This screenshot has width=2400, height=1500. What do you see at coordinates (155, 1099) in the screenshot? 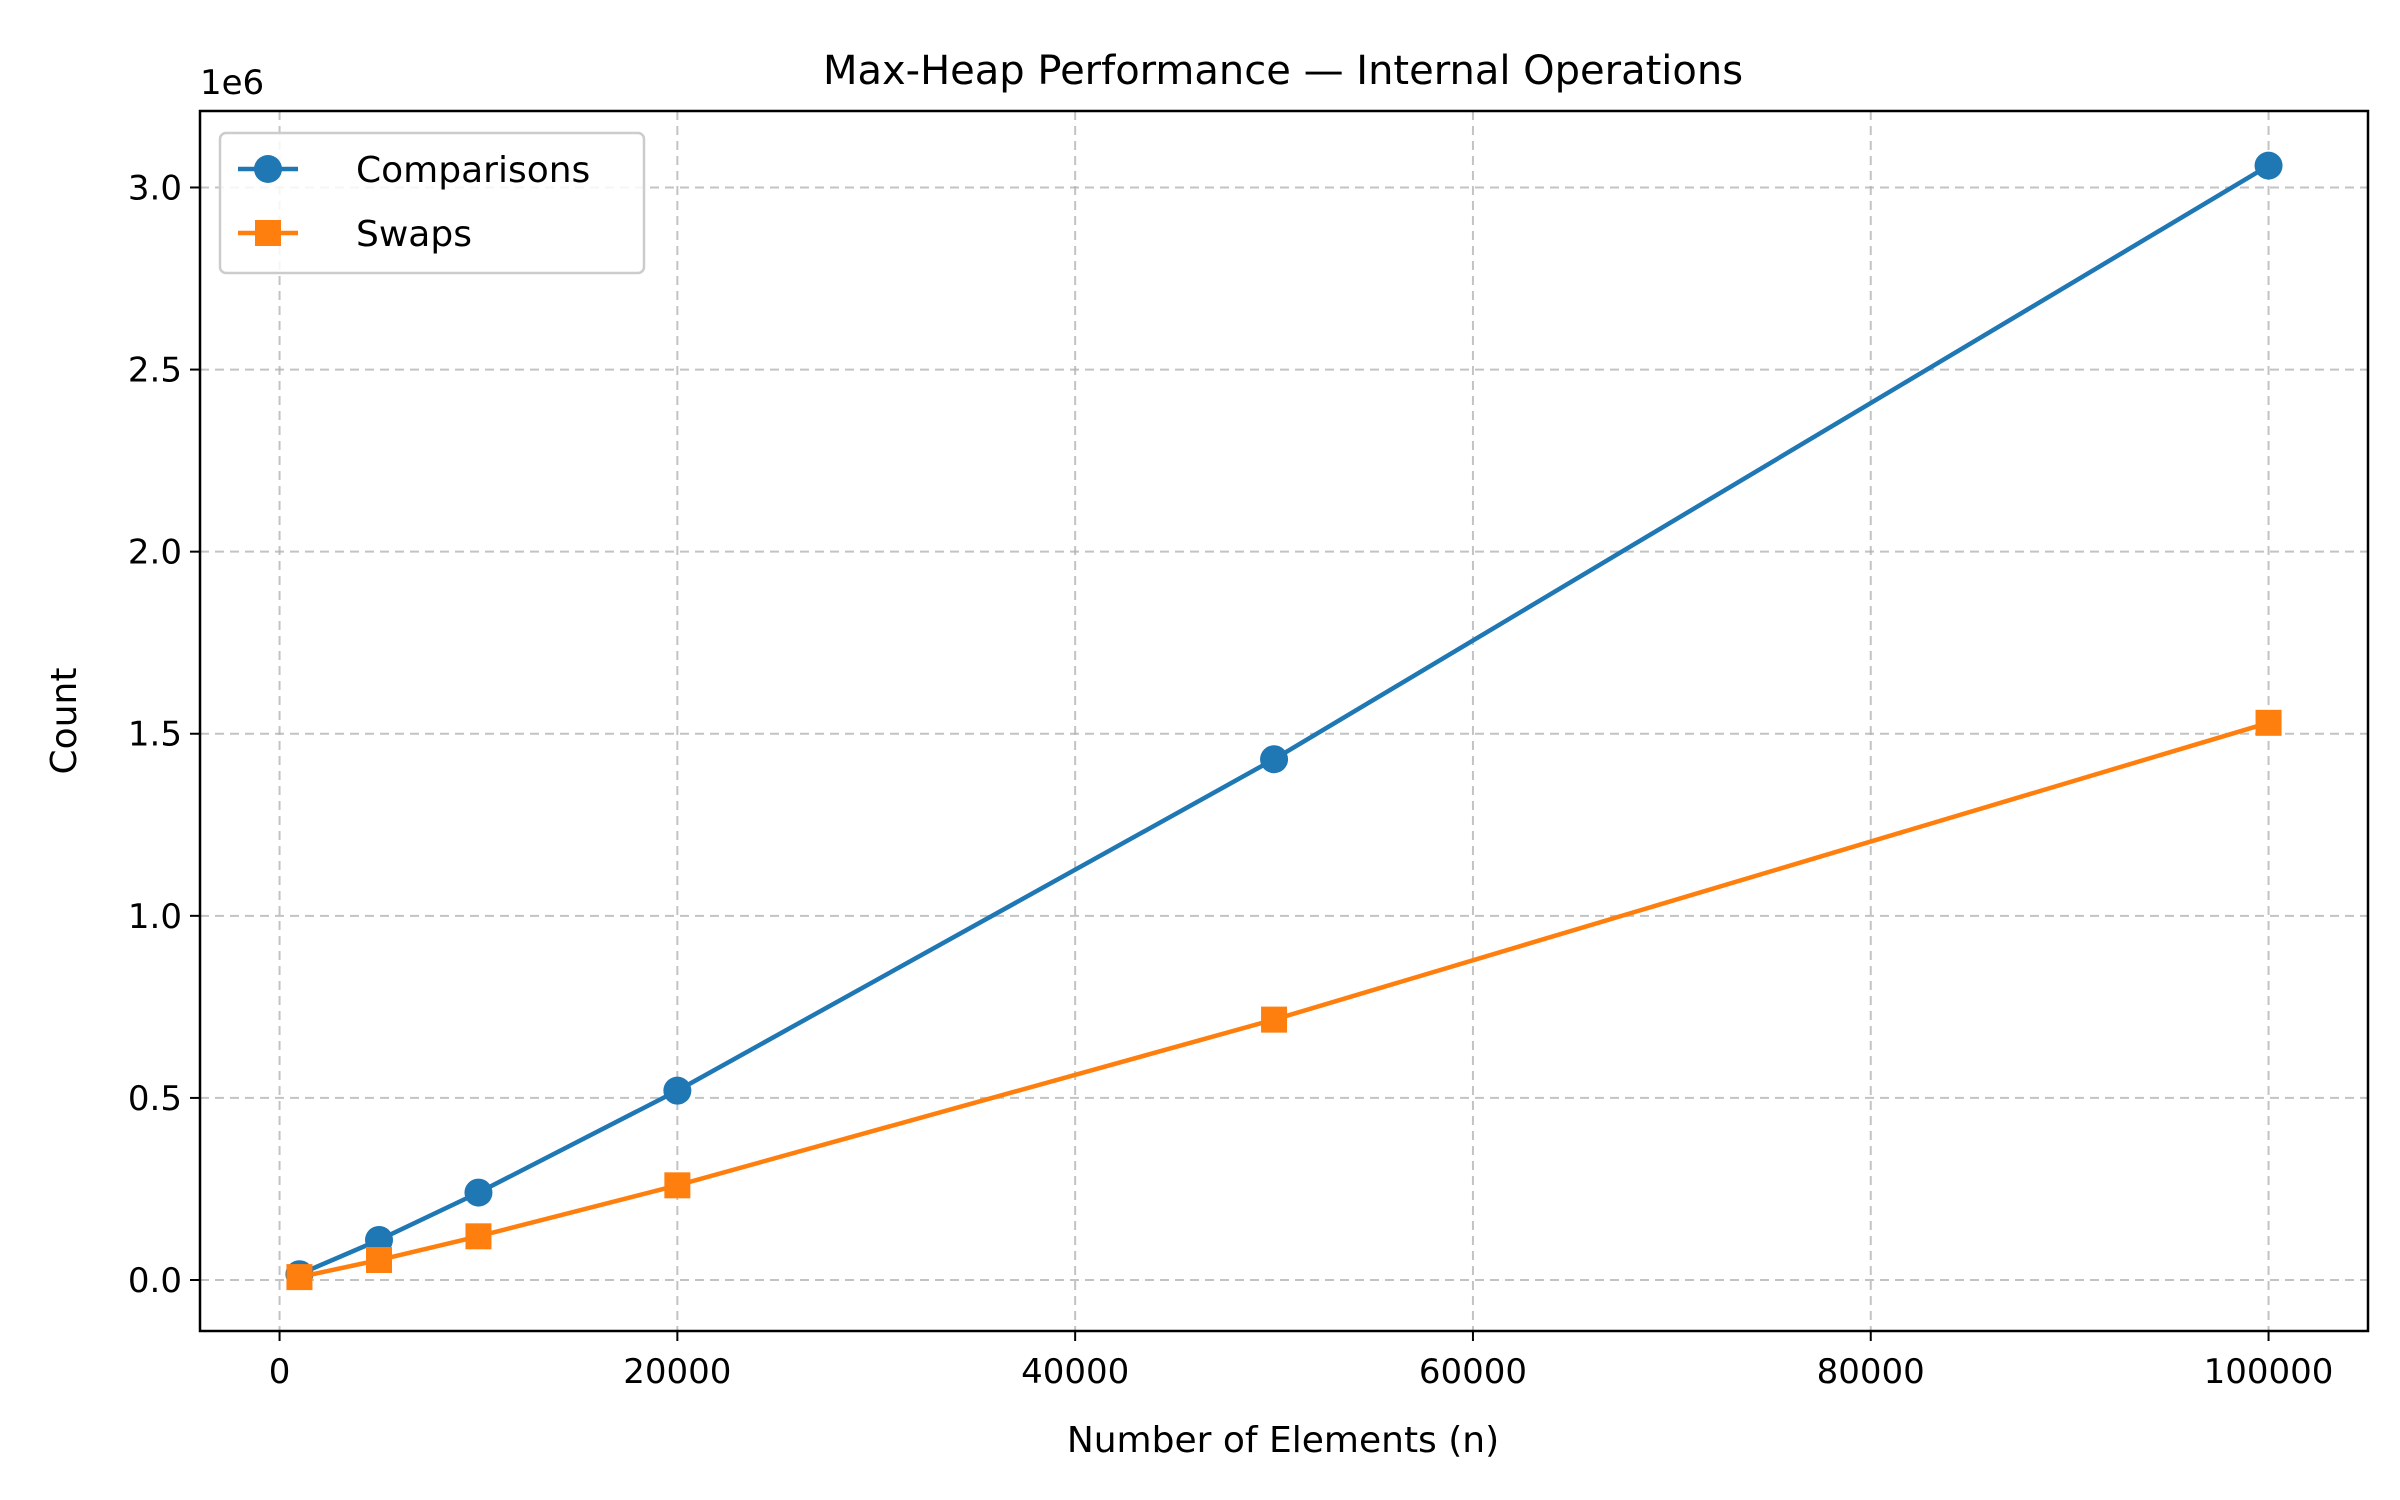
I see `y-tick-label: 0.5` at bounding box center [155, 1099].